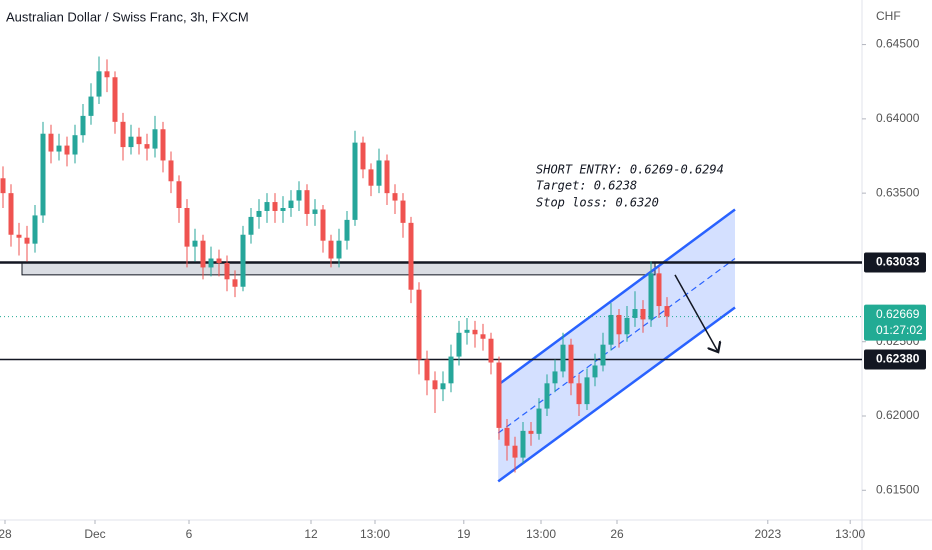 Image resolution: width=932 pixels, height=550 pixels. I want to click on x-tick-label: Dec, so click(94, 534).